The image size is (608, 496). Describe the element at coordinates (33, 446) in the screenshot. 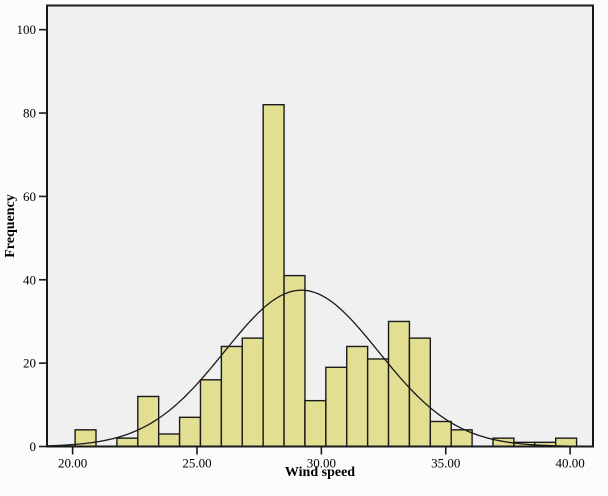

I see `y-tick-label: 0` at that location.